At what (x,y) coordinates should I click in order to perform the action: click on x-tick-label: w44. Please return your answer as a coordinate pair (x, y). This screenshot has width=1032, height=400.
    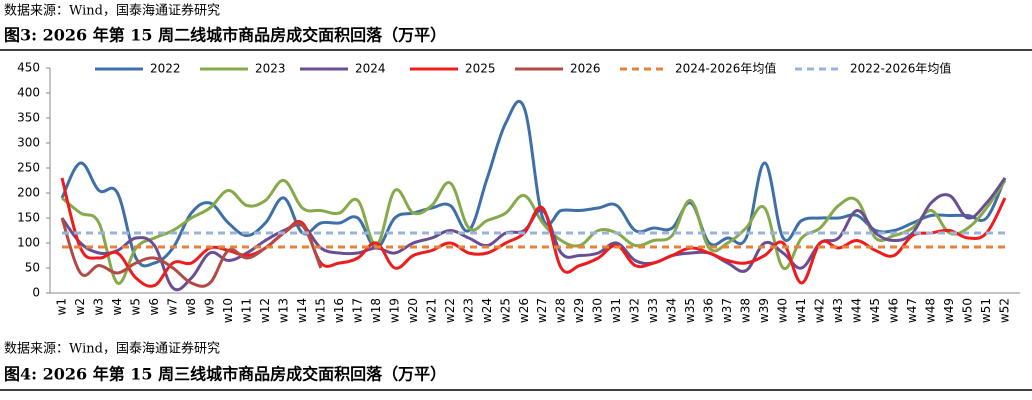
    Looking at the image, I should click on (857, 310).